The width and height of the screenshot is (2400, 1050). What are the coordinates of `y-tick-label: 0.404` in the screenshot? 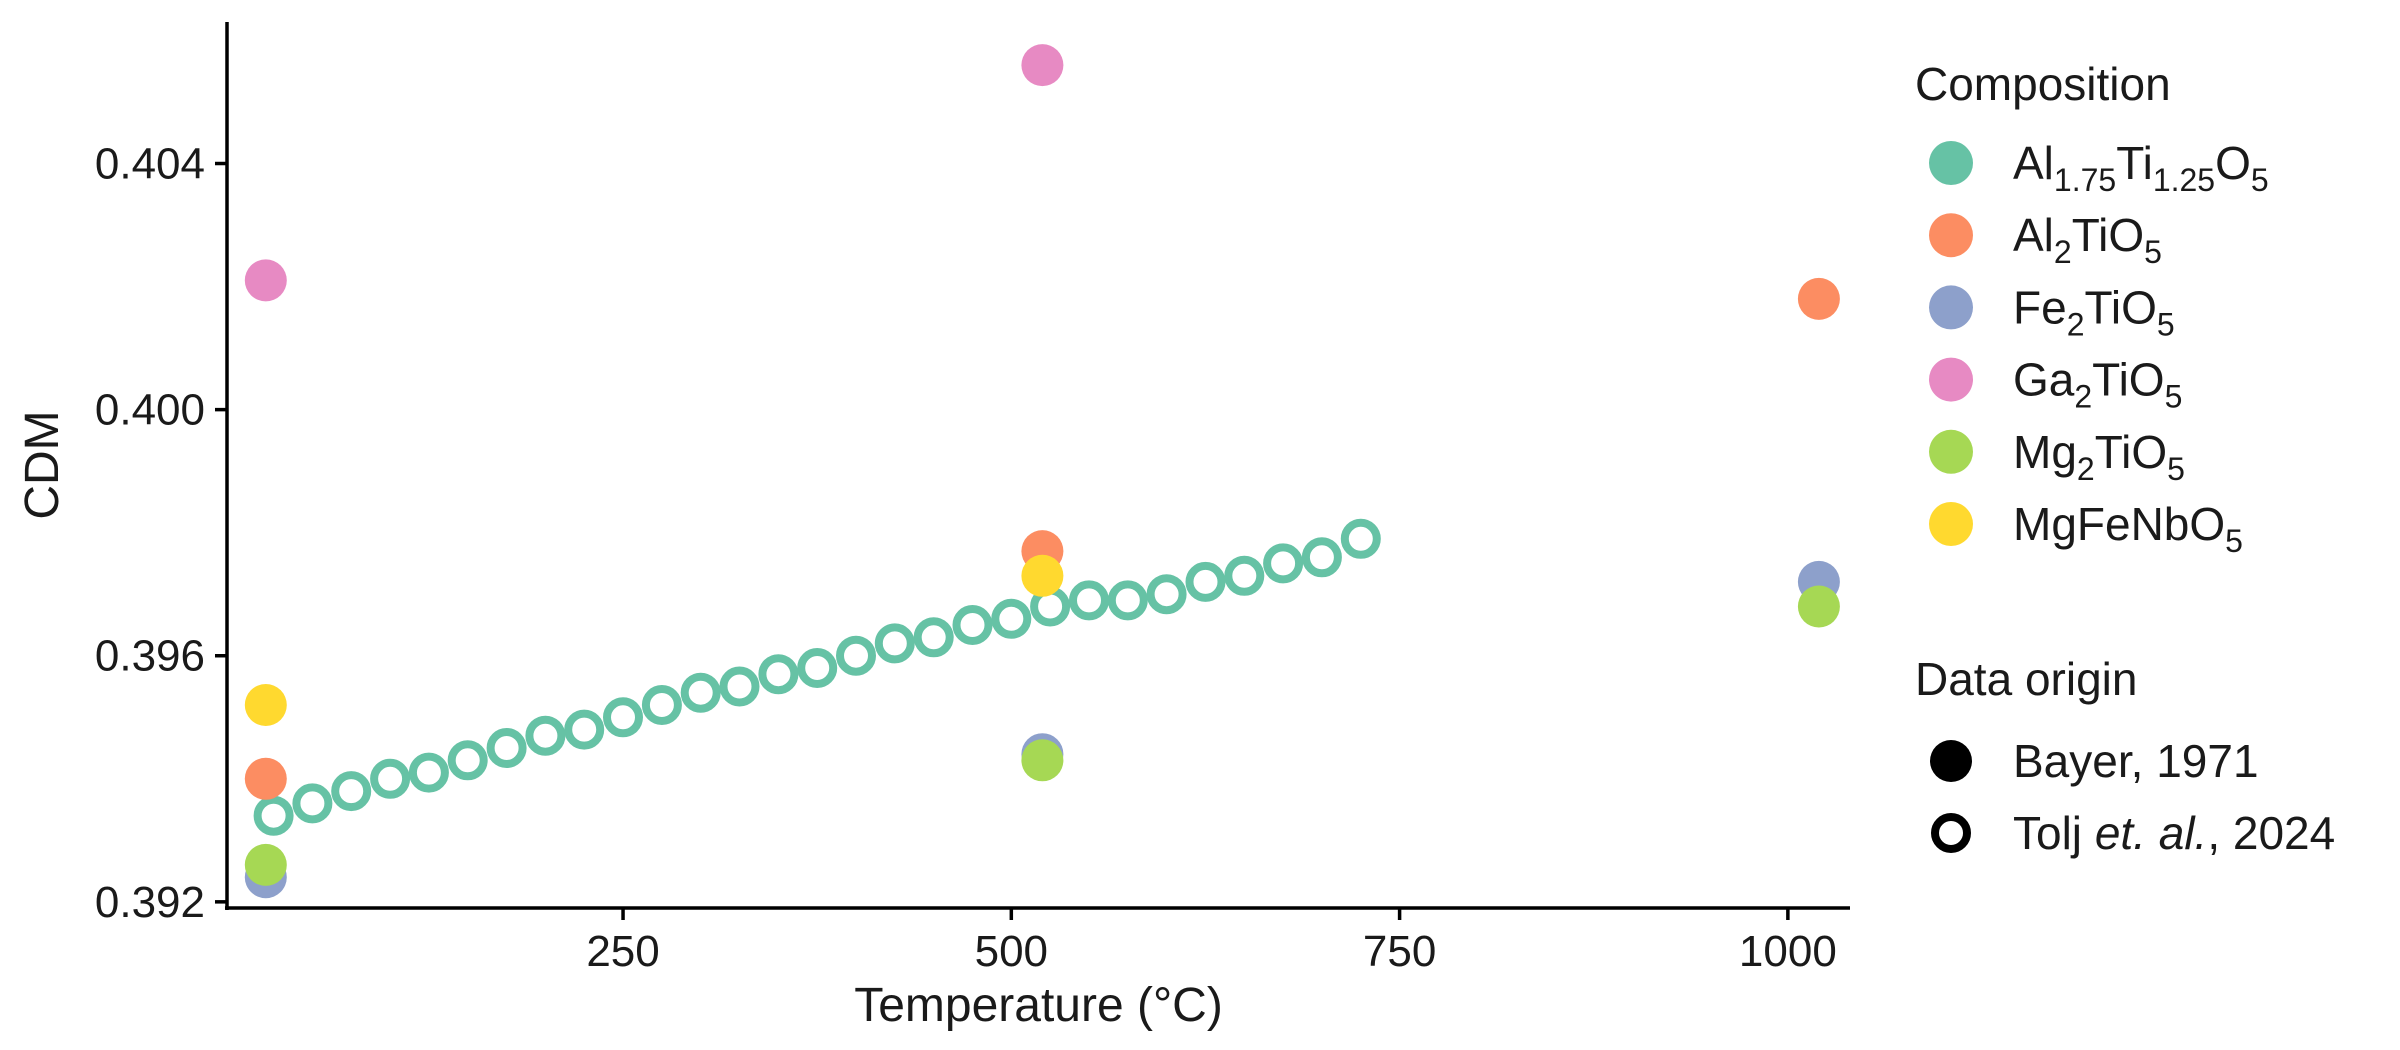 It's located at (150, 164).